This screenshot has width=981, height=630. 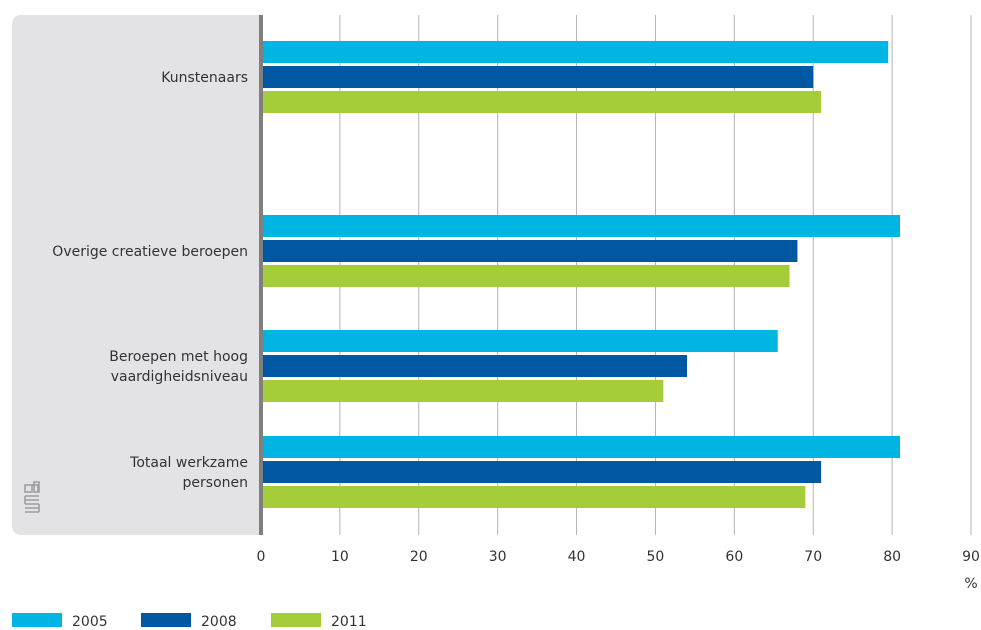 What do you see at coordinates (150, 252) in the screenshot?
I see `category-label: Overige creatieve beroepen` at bounding box center [150, 252].